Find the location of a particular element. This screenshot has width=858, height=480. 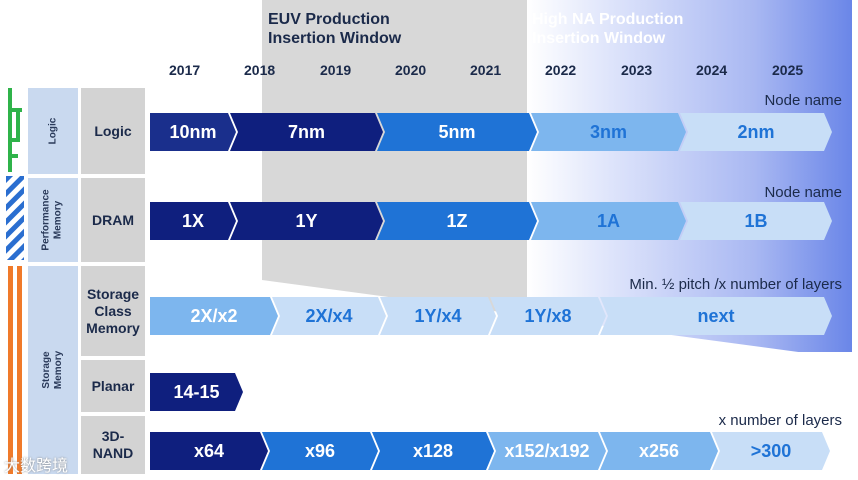

category-storage-memory-label: Storage Memory is located at coordinates (52, 370).